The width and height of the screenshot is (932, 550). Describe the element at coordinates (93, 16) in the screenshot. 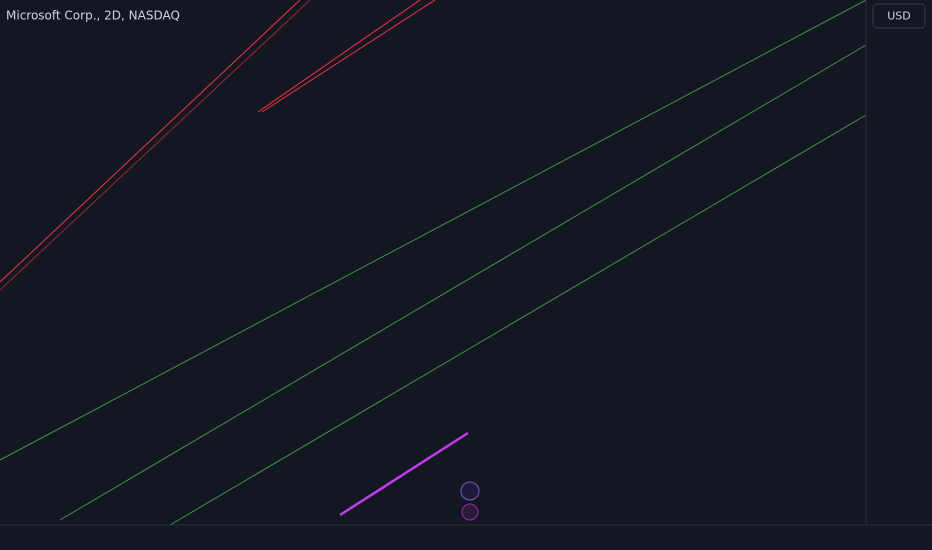

I see `chart-title: Microsoft Corp., 2D, NASDAQ` at that location.